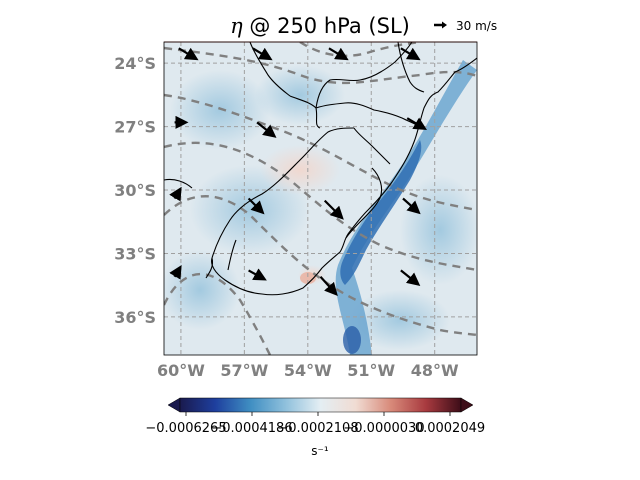 Image resolution: width=640 pixels, height=480 pixels. I want to click on chart-title: η @ 250 hPa (SL), so click(320, 26).